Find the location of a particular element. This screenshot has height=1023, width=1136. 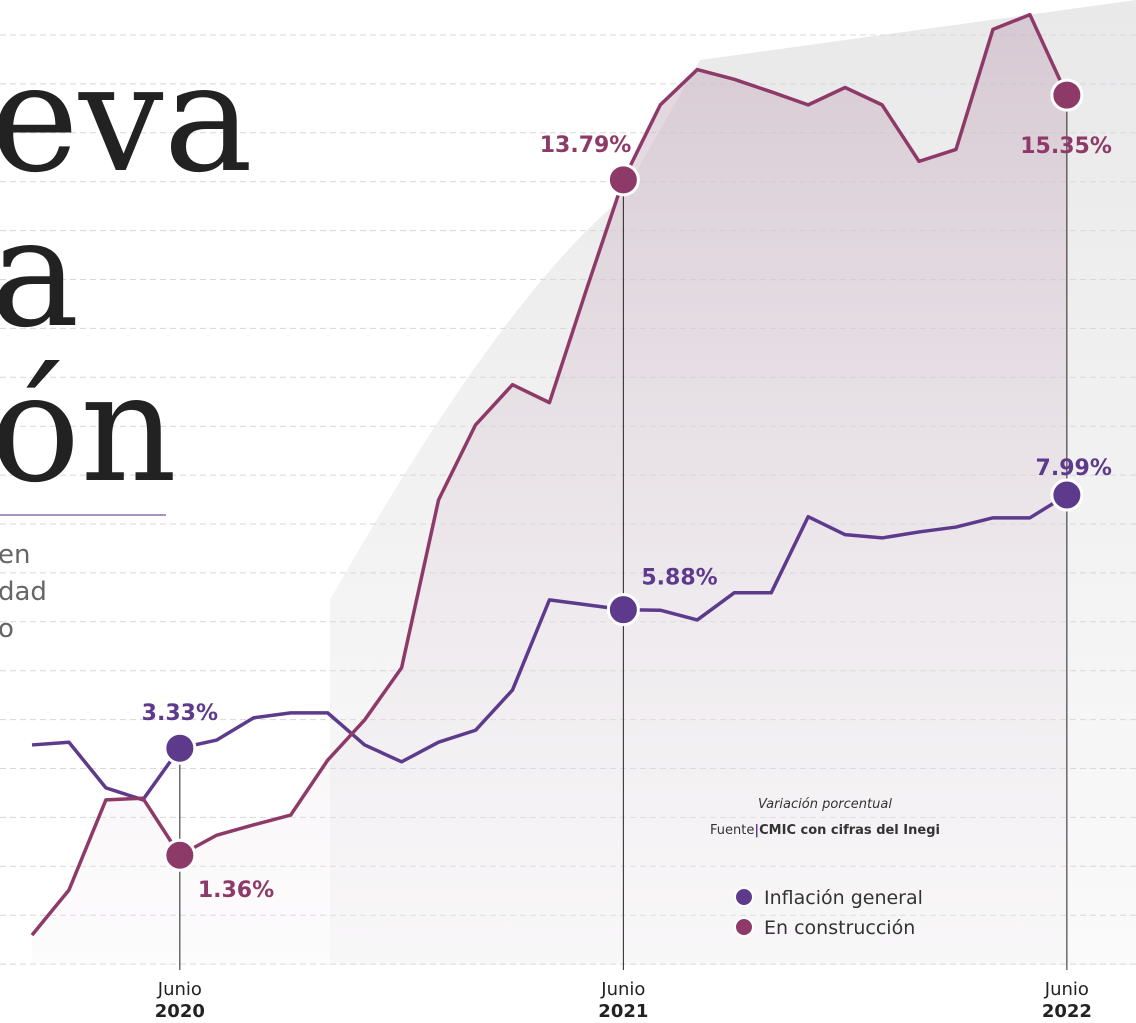

value-label: 1.36% is located at coordinates (236, 890).